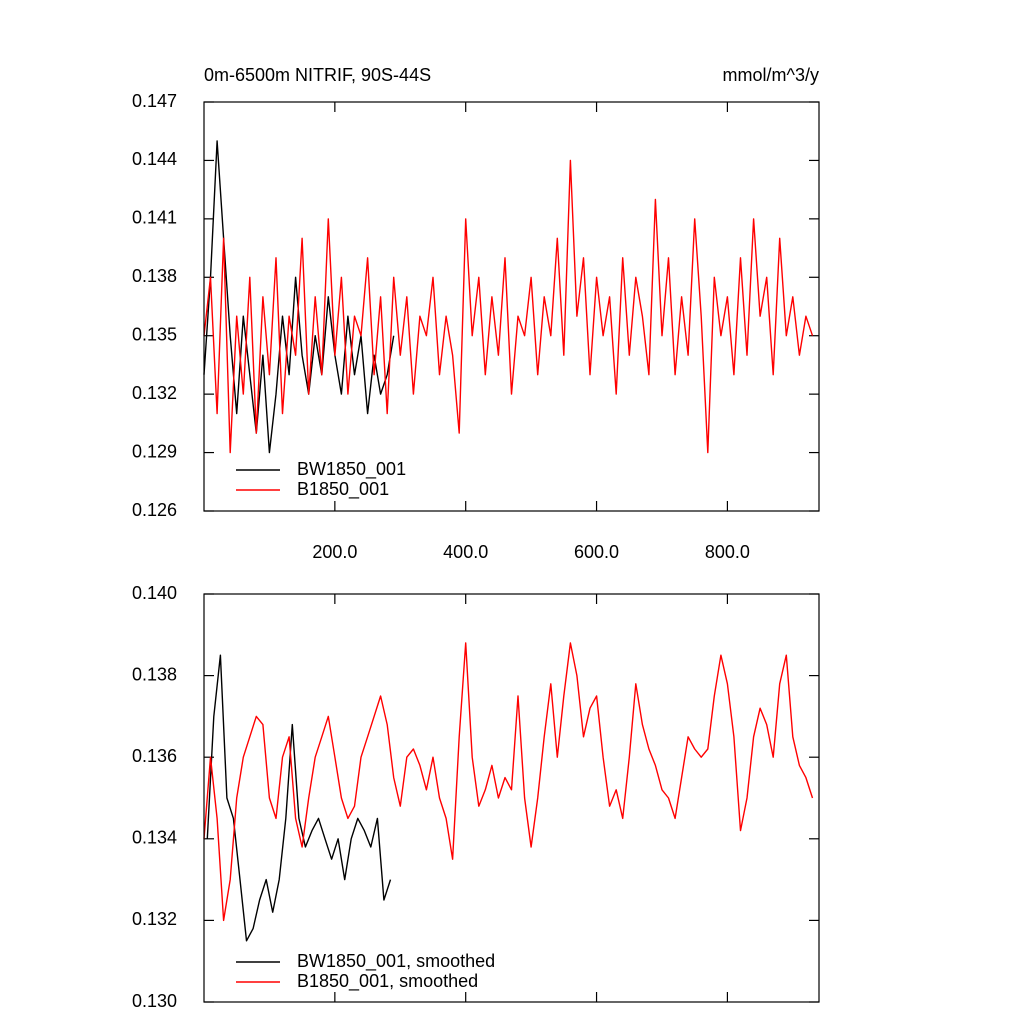  Describe the element at coordinates (351, 469) in the screenshot. I see `legend-label: BW1850_001` at that location.